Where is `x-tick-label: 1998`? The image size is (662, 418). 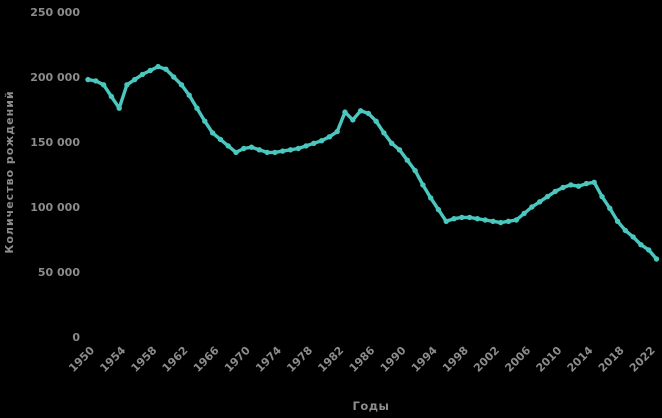
x-tick-label: 1998 is located at coordinates (455, 359).